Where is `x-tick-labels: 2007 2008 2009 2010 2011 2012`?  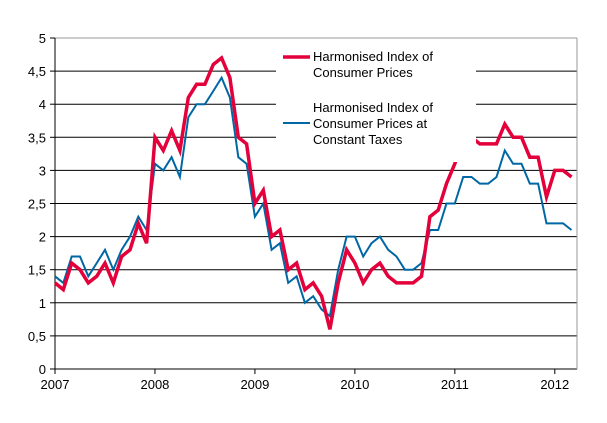
x-tick-labels: 2007 2008 2009 2010 2011 2012 is located at coordinates (305, 384).